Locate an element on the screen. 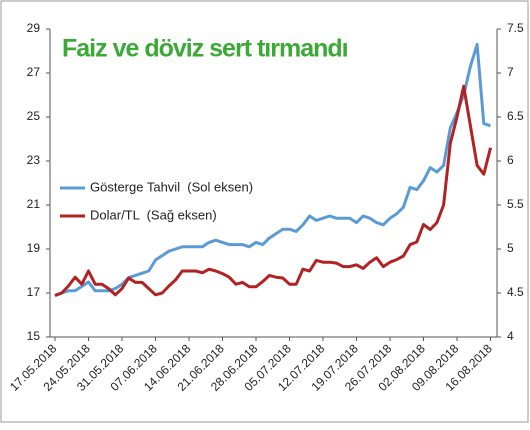  y-tick-label: 27 is located at coordinates (34, 72).